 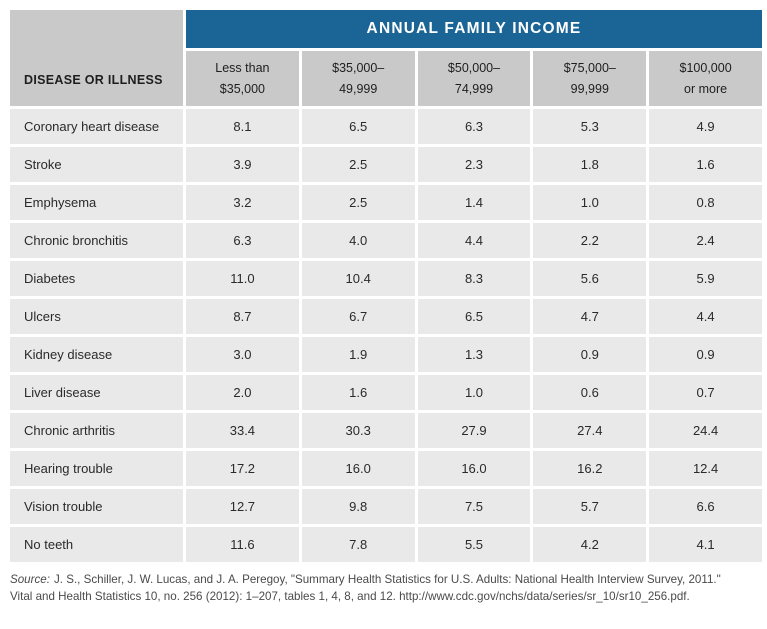 I want to click on table-cell: 4.9, so click(x=705, y=126).